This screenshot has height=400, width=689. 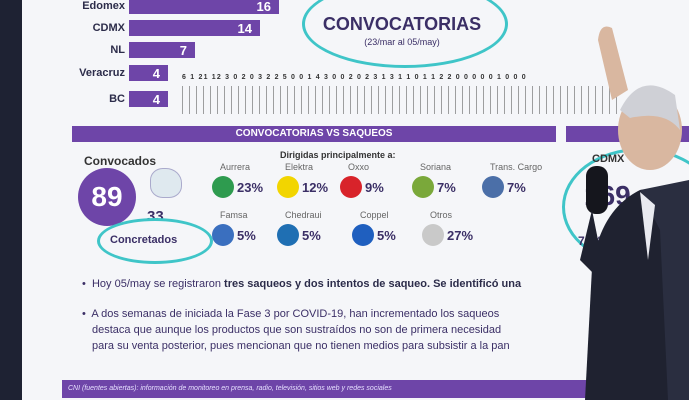 I want to click on state-bar-label: NL, so click(x=117, y=50).